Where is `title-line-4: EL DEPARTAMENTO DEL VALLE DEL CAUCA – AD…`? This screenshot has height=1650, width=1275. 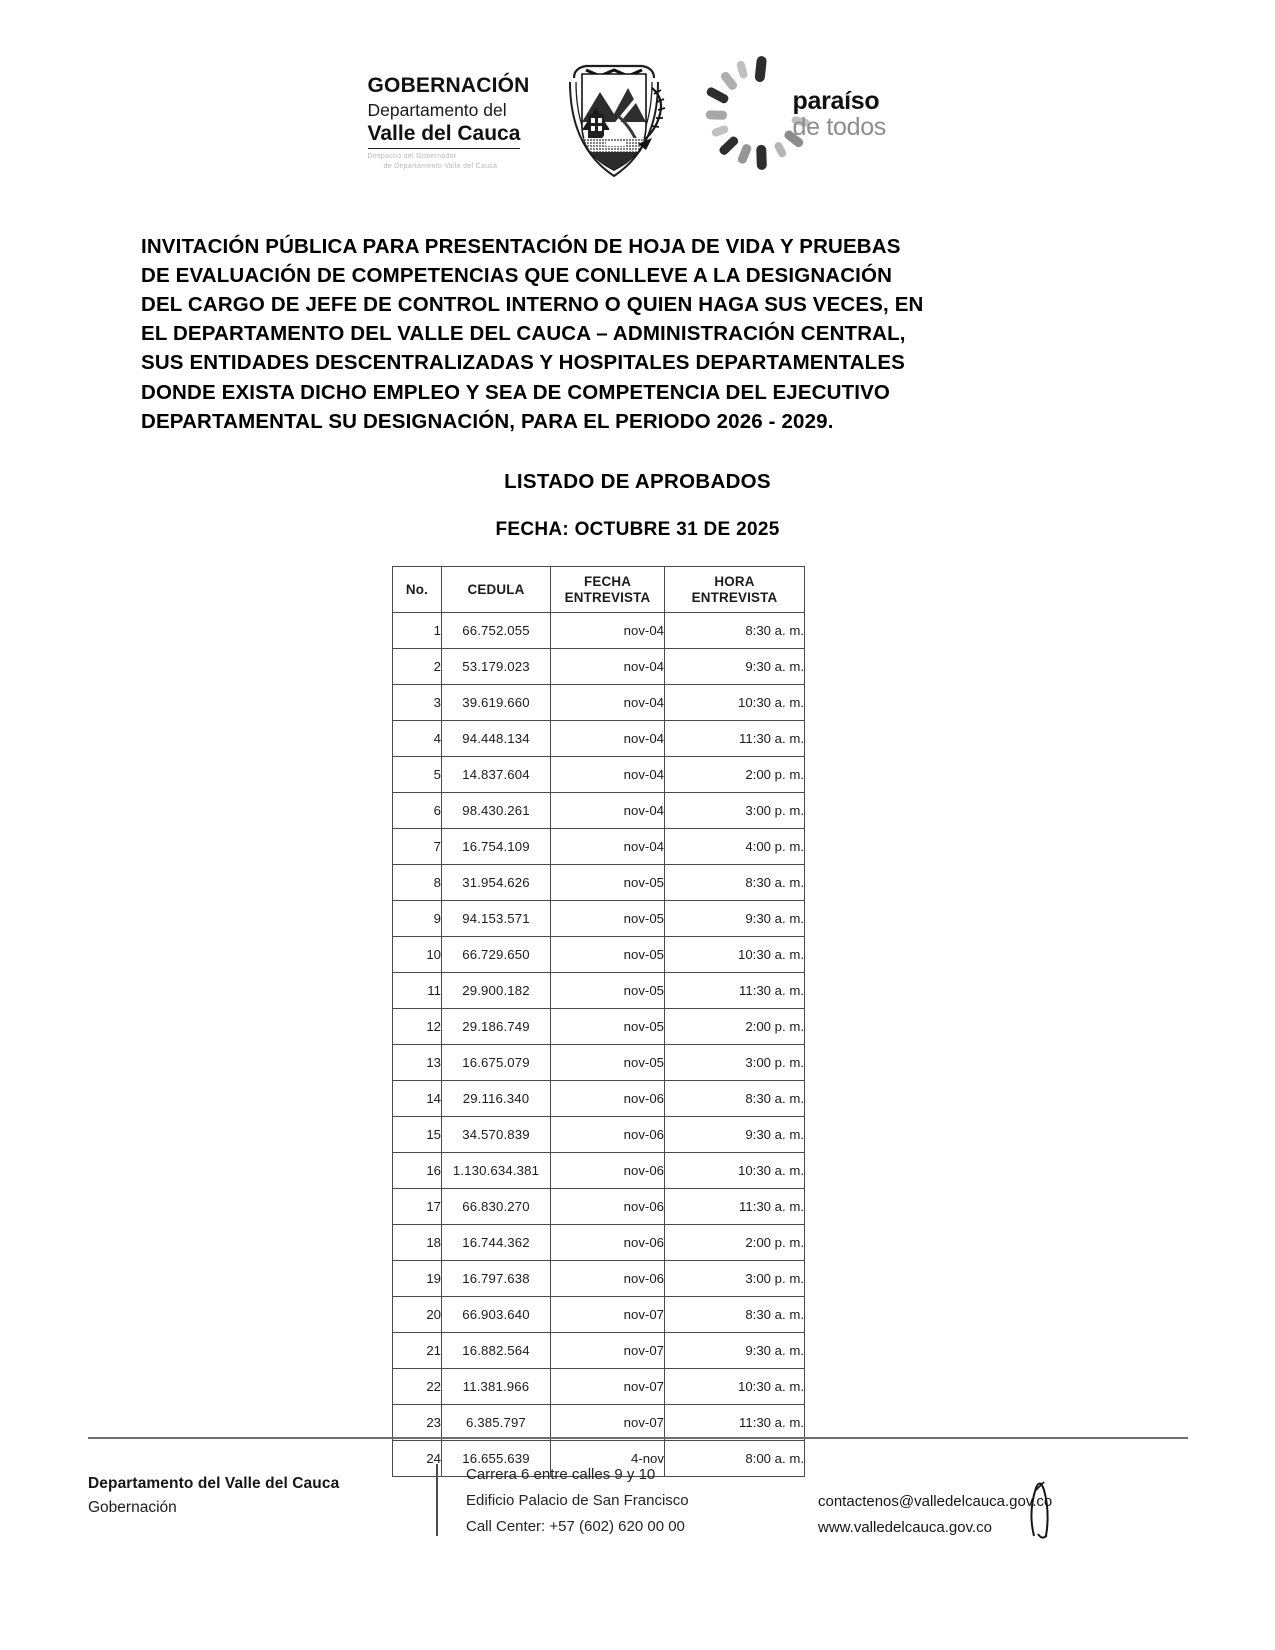
title-line-4: EL DEPARTAMENTO DEL VALLE DEL CAUCA – AD… is located at coordinates (523, 334).